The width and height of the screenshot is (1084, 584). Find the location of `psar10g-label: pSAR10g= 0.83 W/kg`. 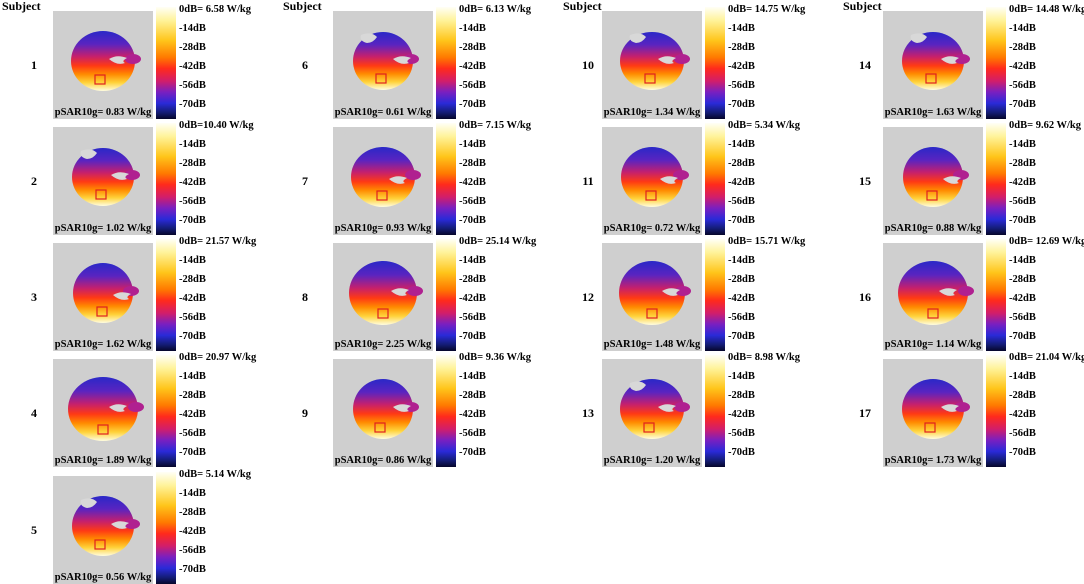

psar10g-label: pSAR10g= 0.83 W/kg is located at coordinates (103, 112).